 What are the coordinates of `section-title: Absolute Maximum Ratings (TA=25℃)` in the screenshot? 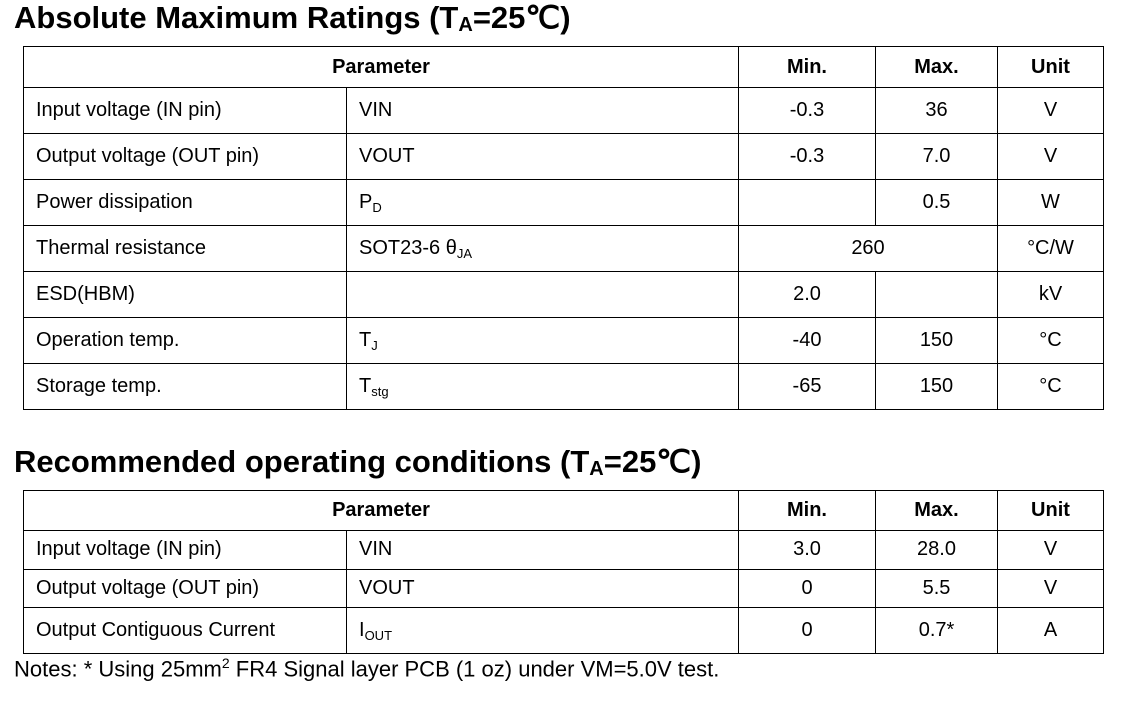 It's located at (292, 18).